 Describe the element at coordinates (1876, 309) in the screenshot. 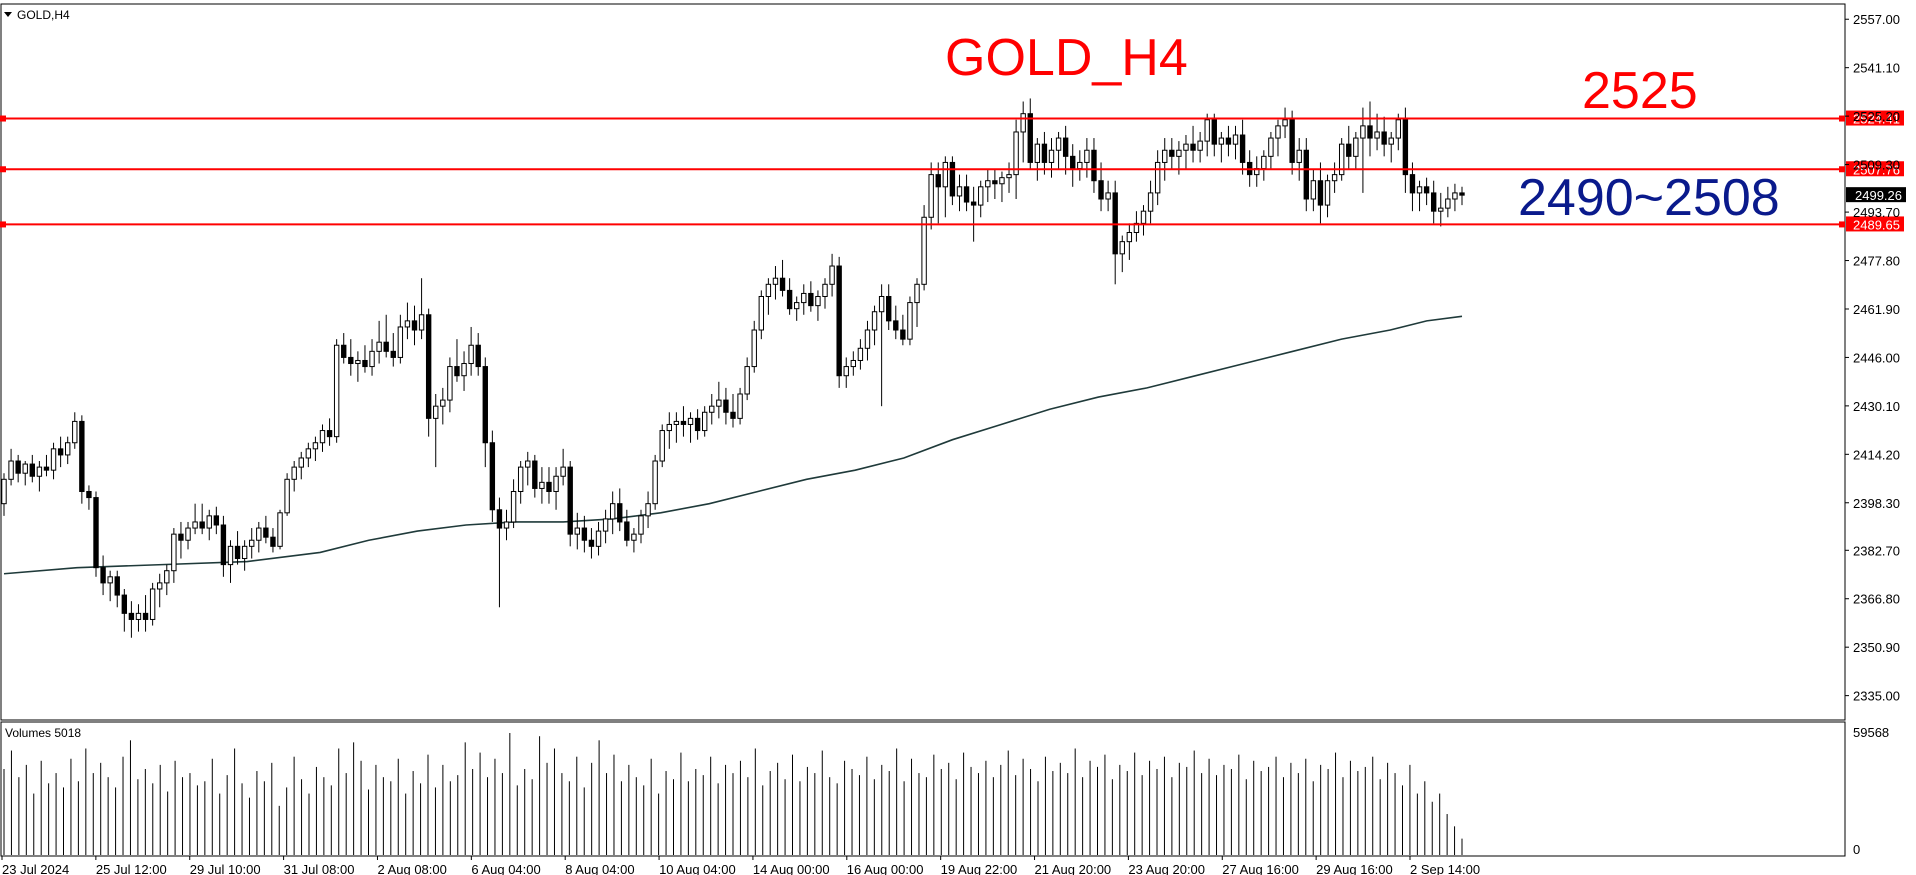

I see `price-tick-label: 2461.90` at that location.